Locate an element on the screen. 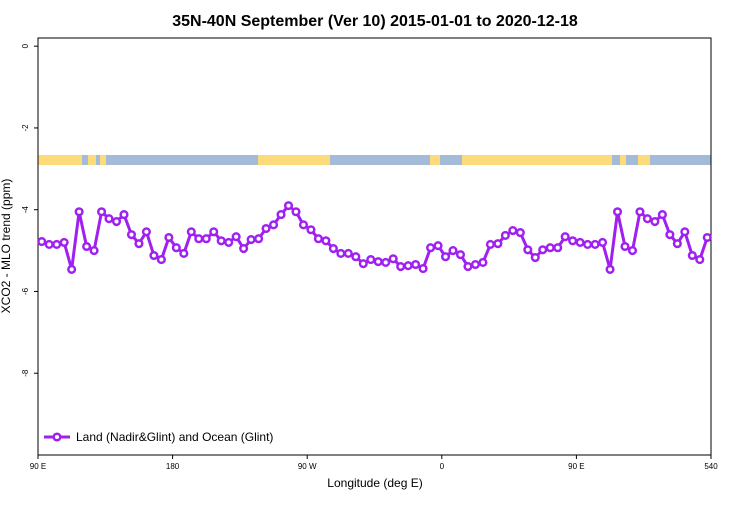 The height and width of the screenshot is (505, 750). x-tick-label: 90 W is located at coordinates (307, 466).